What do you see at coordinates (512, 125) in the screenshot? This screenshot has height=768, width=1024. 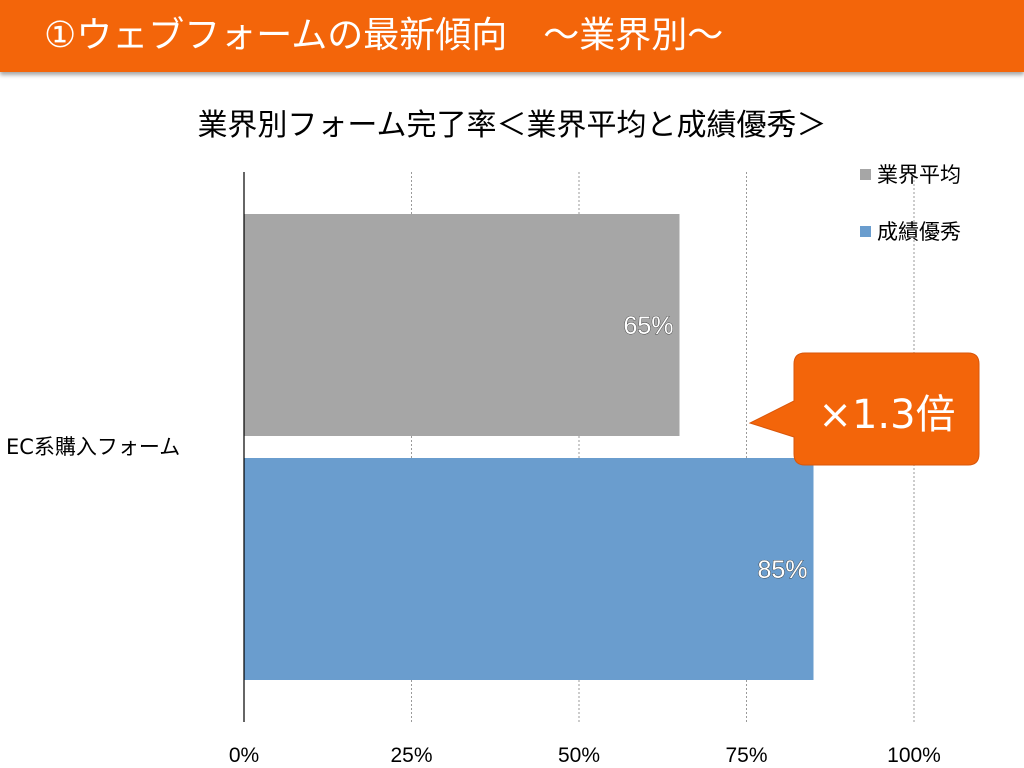 I see `chart-title: 業界別フォーム完了率＜業界平均と成績優秀＞` at bounding box center [512, 125].